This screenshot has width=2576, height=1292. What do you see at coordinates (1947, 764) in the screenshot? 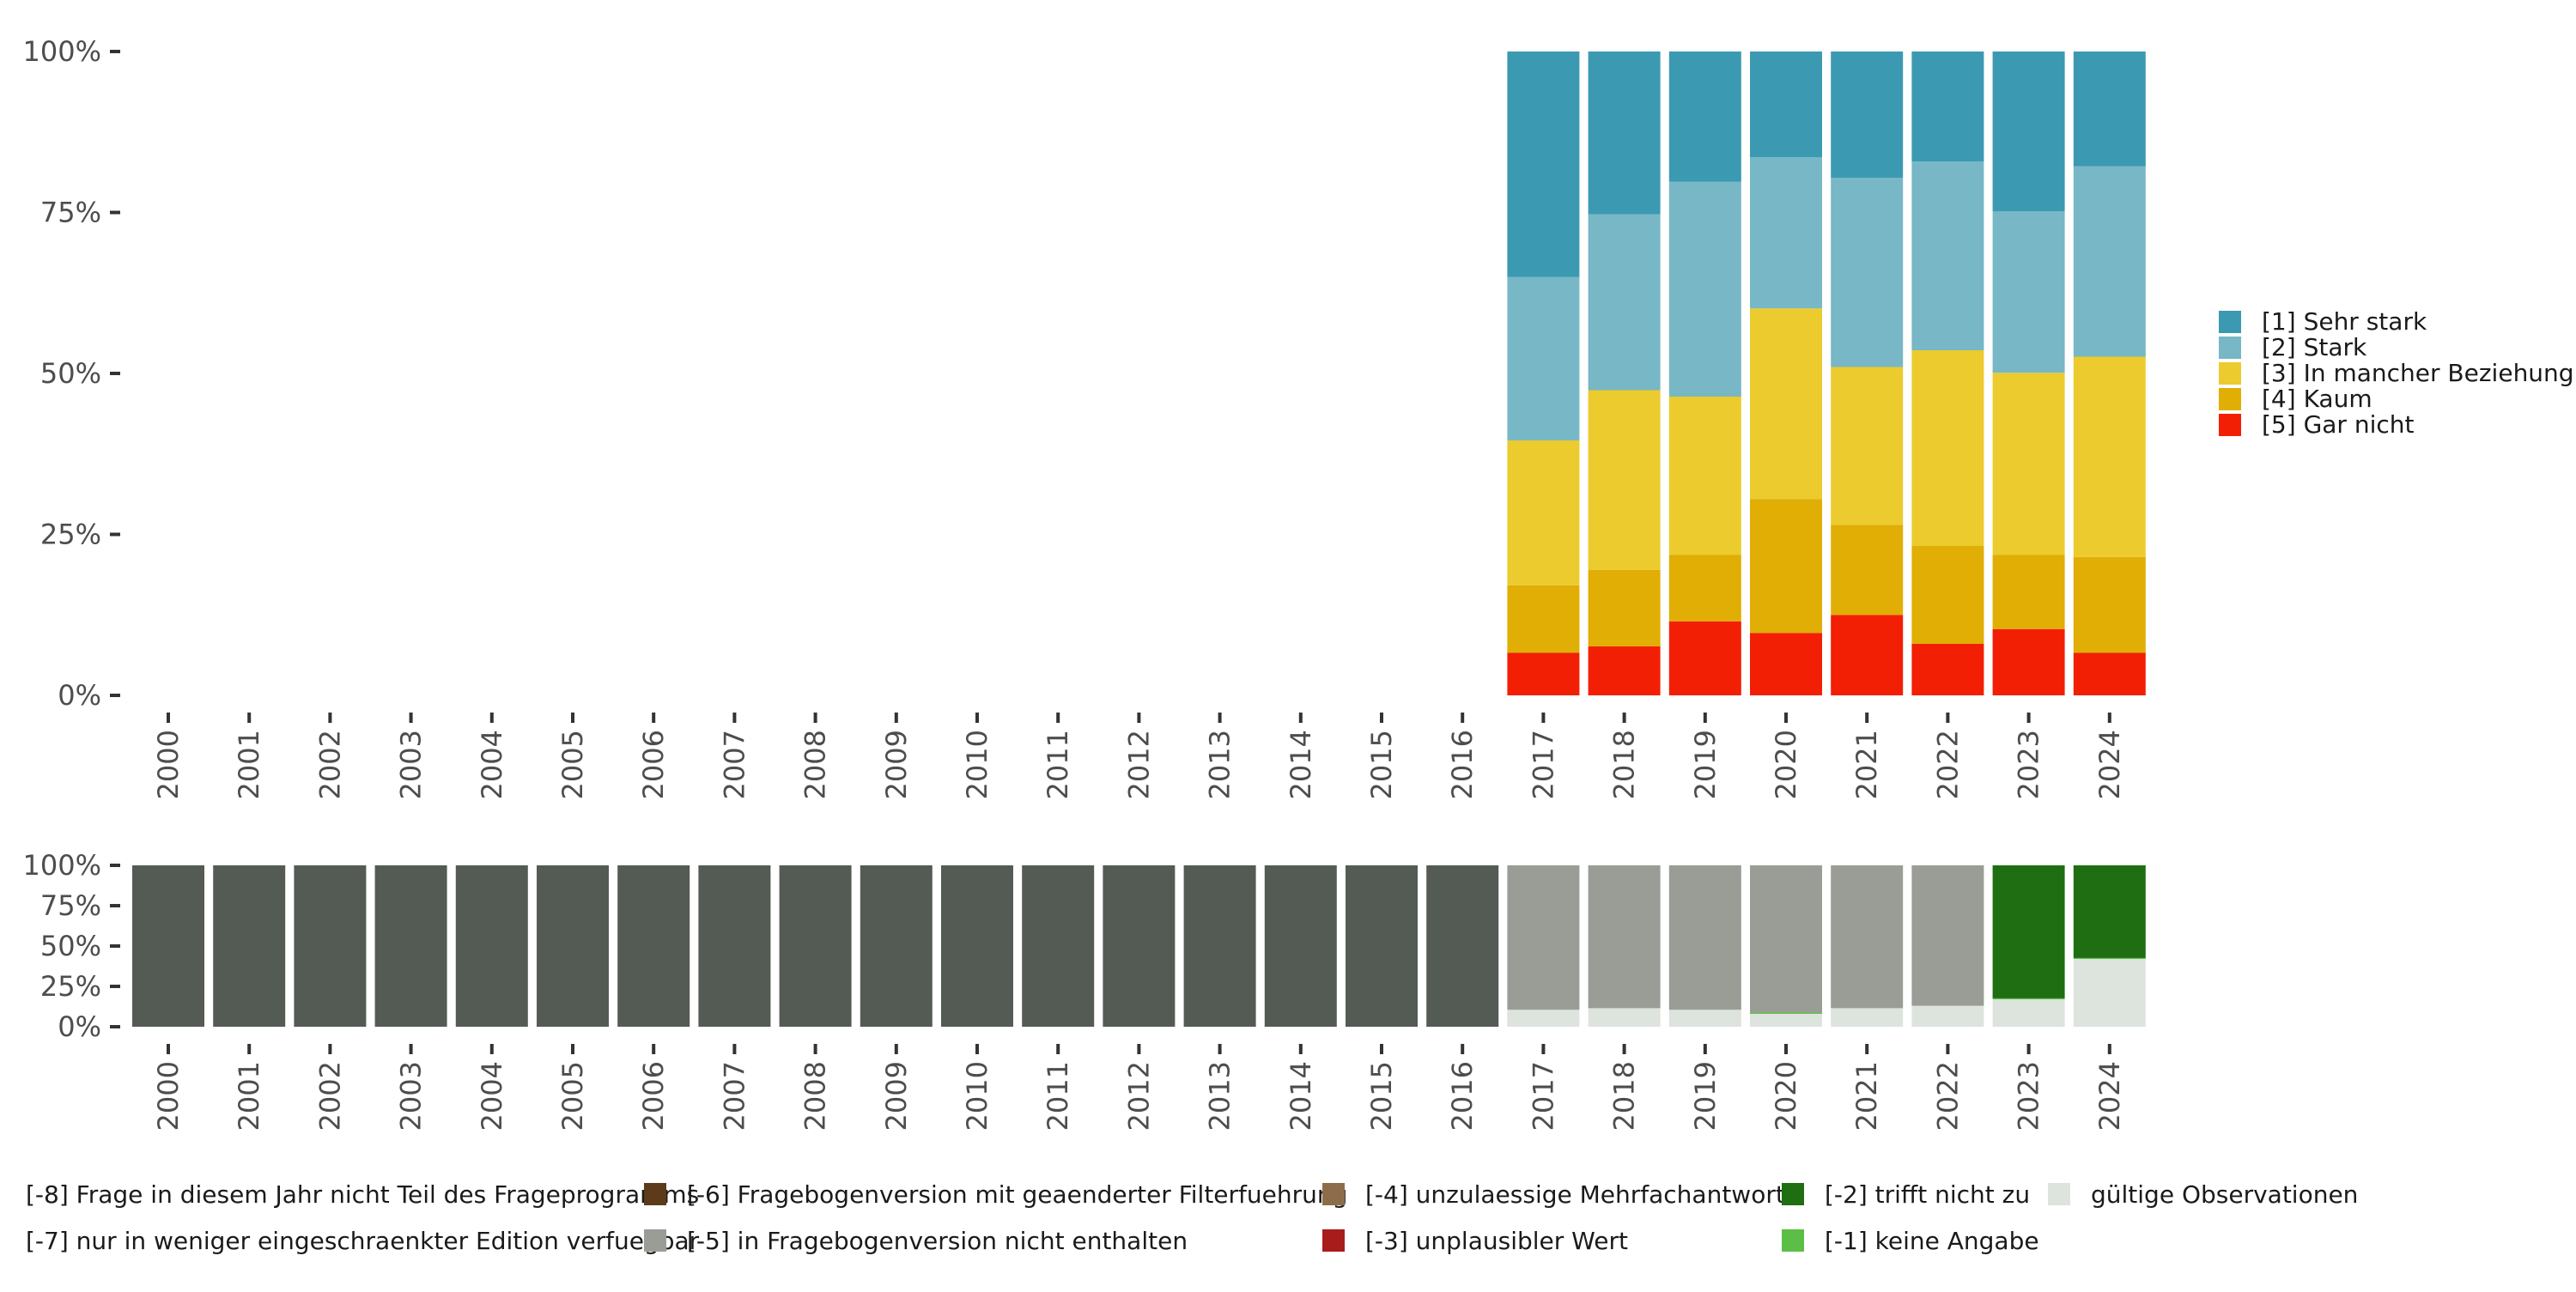
I see `top-x-tick-label: 2022` at bounding box center [1947, 764].